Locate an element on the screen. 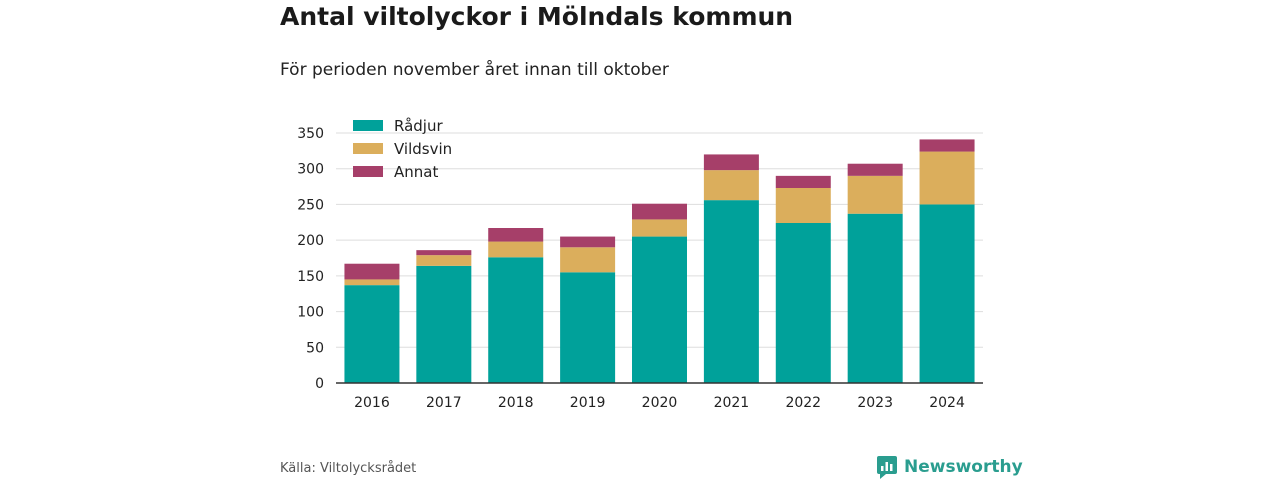  bar-vildsvin-2020 is located at coordinates (659, 228).